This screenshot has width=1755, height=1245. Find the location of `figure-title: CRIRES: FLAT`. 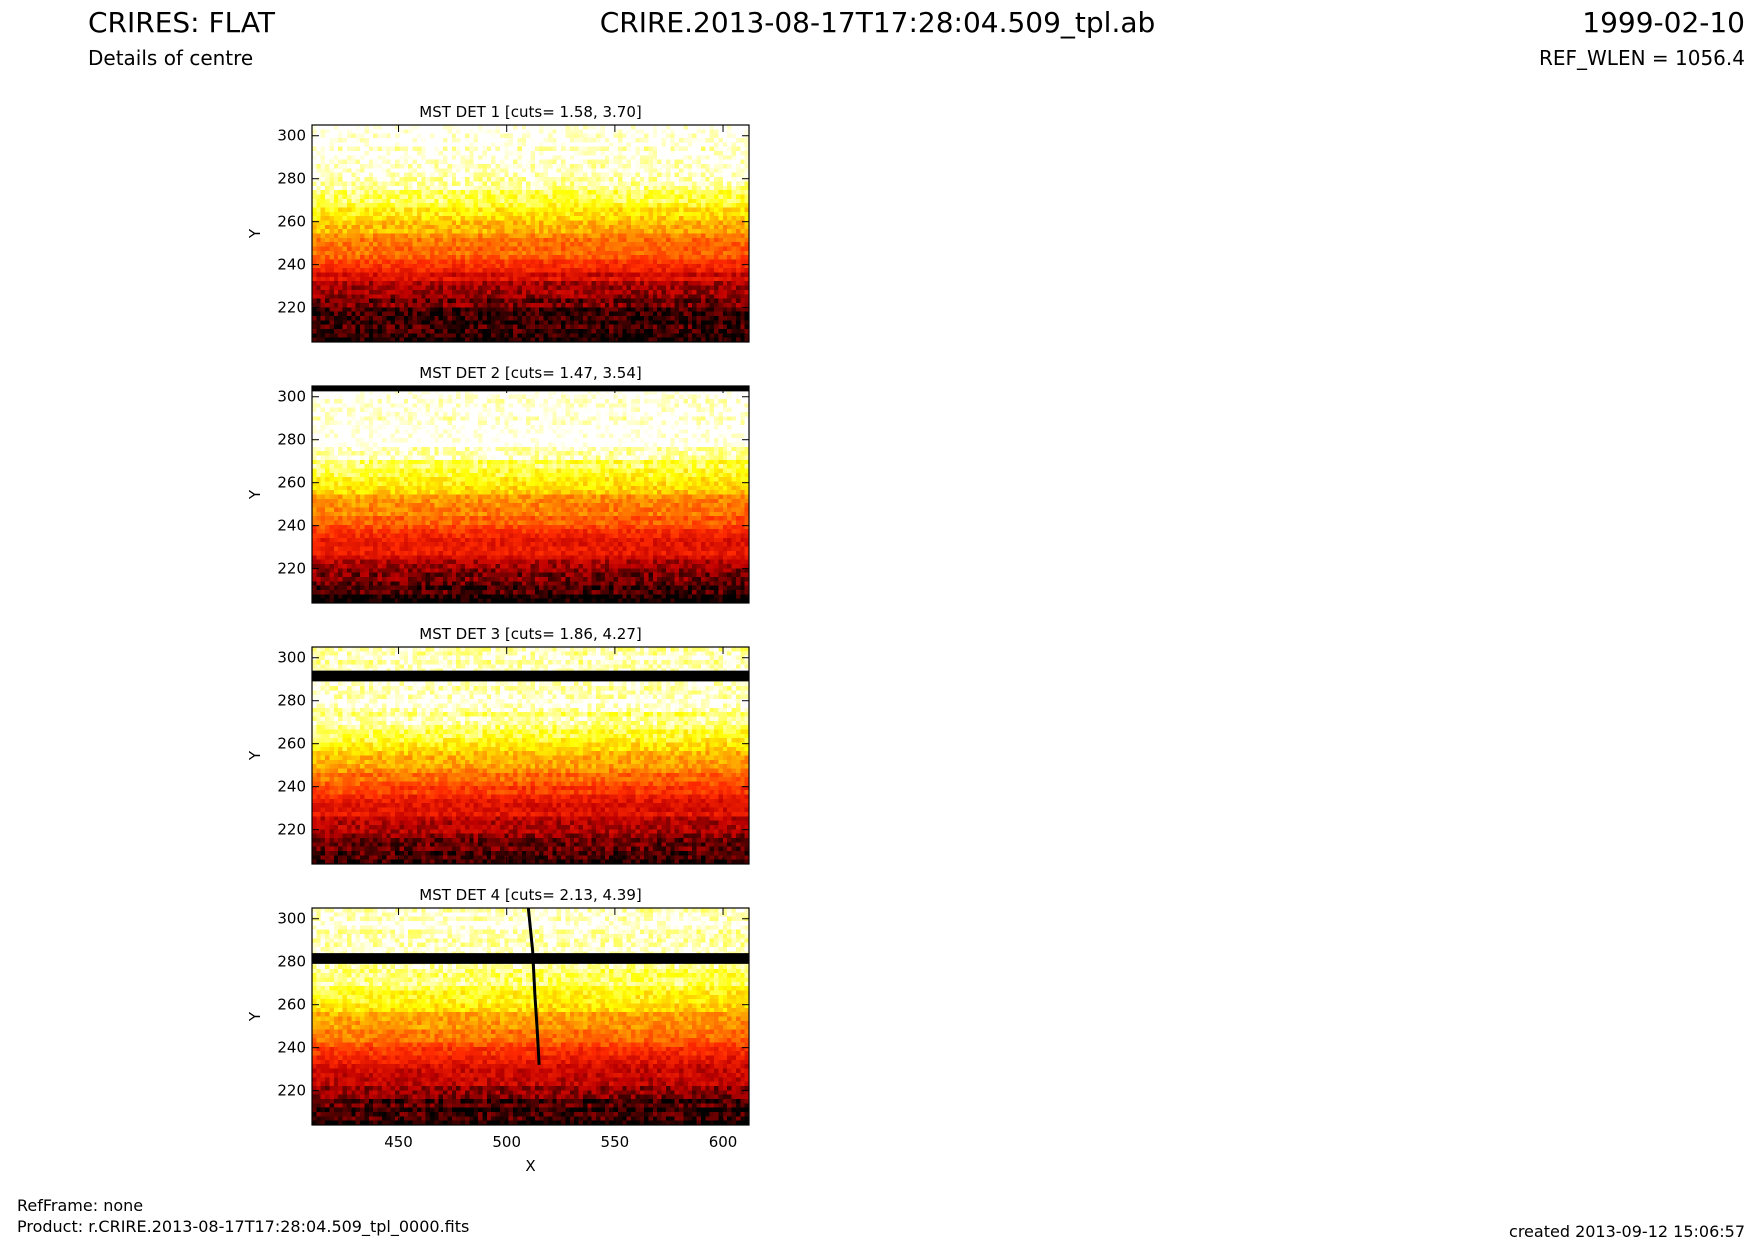

figure-title: CRIRES: FLAT is located at coordinates (181, 22).